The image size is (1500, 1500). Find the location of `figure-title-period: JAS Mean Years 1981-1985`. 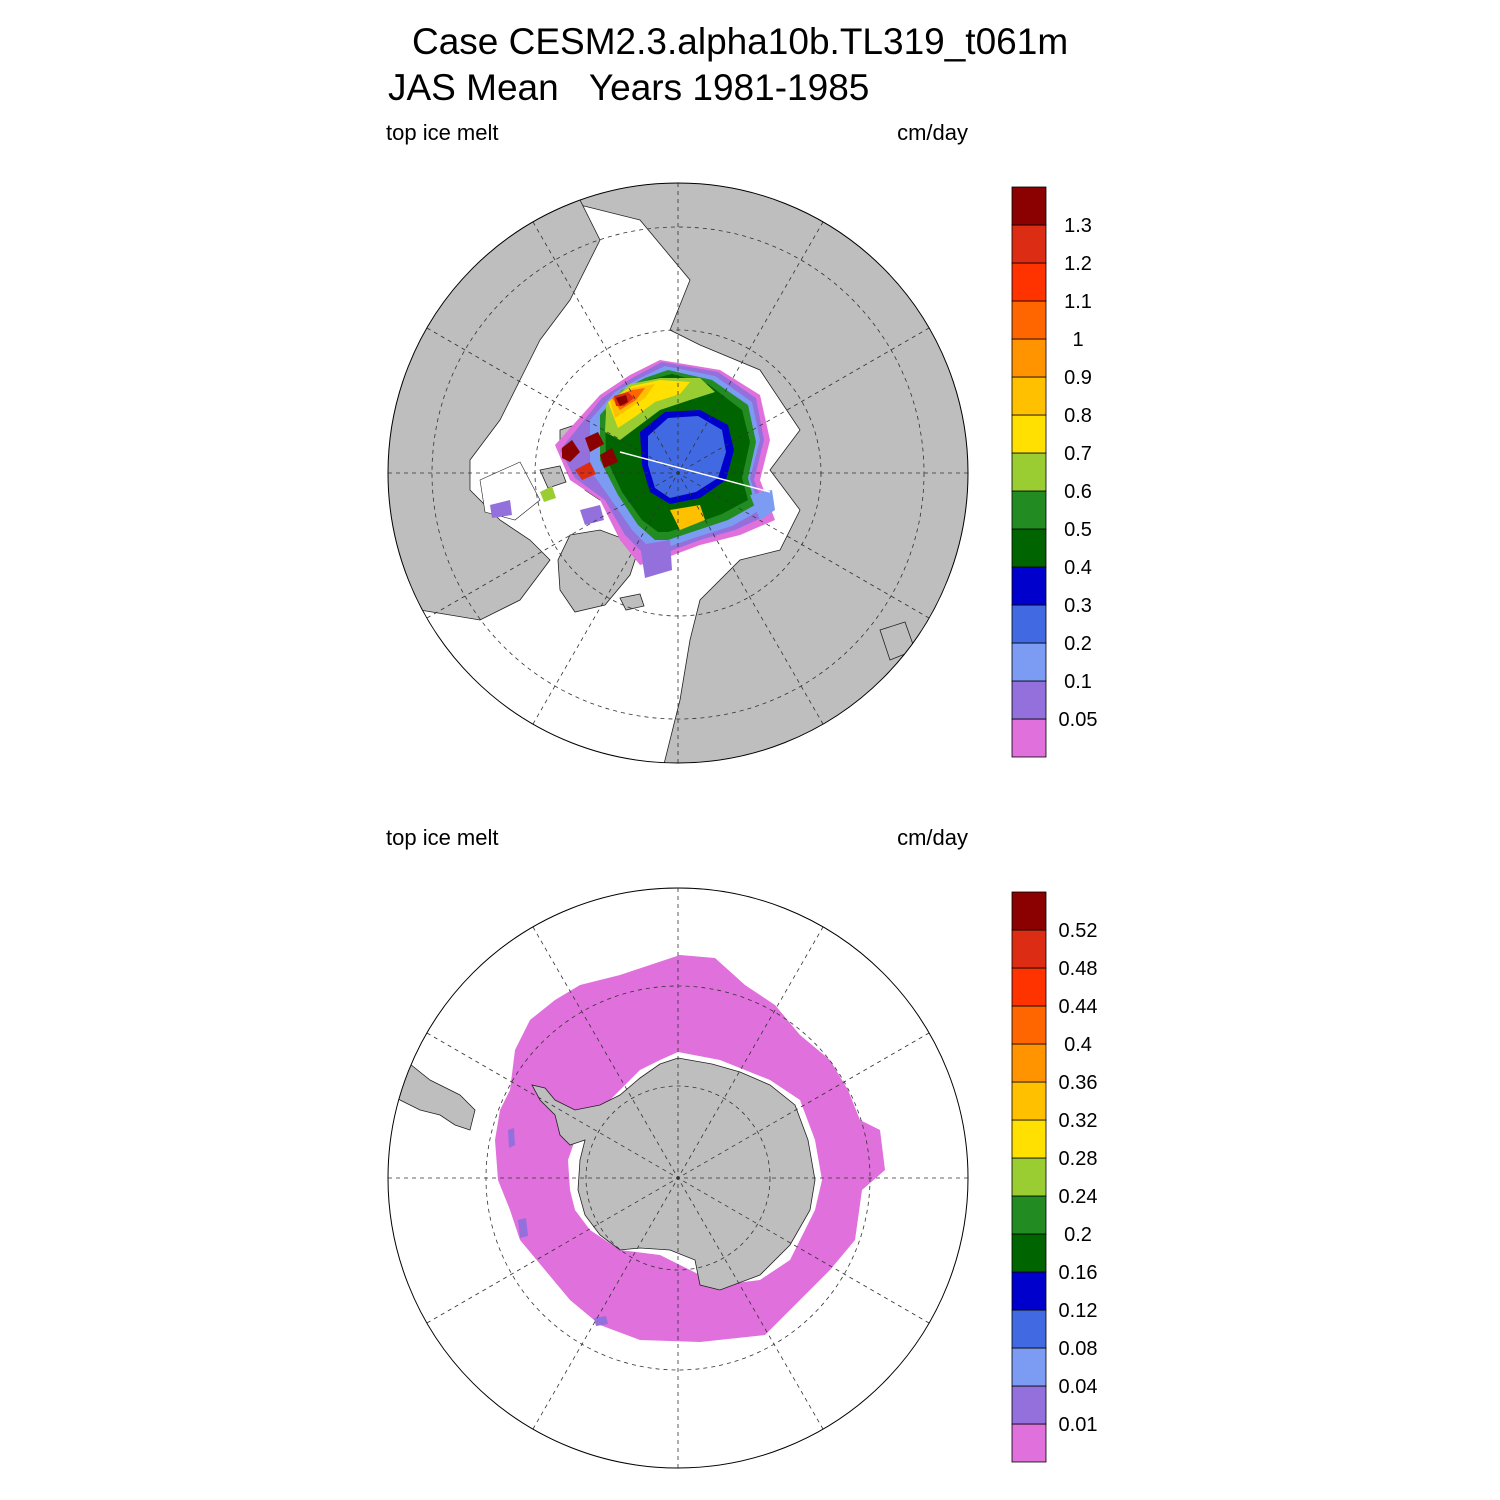

figure-title-period: JAS Mean Years 1981-1985 is located at coordinates (628, 87).